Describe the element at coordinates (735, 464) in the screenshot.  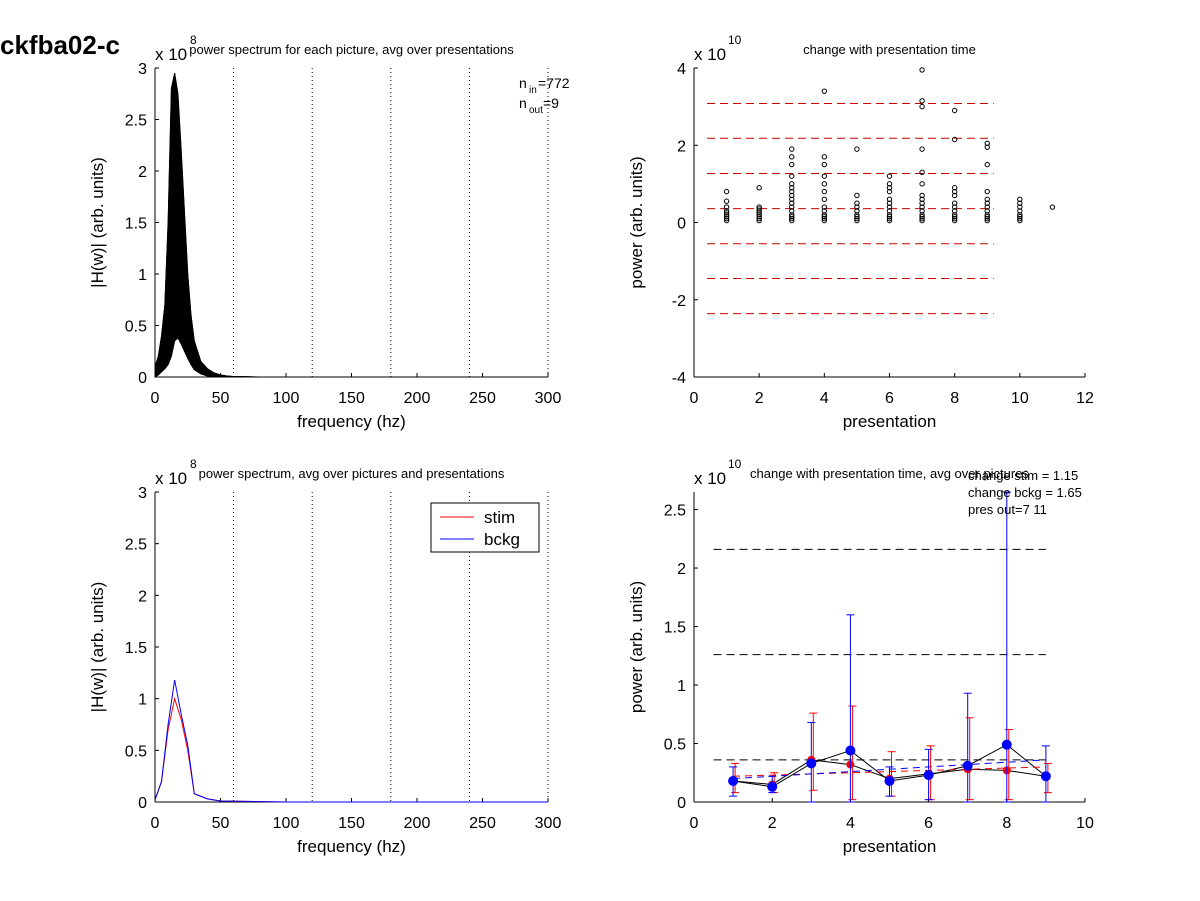
I see `exponent-power: 10` at that location.